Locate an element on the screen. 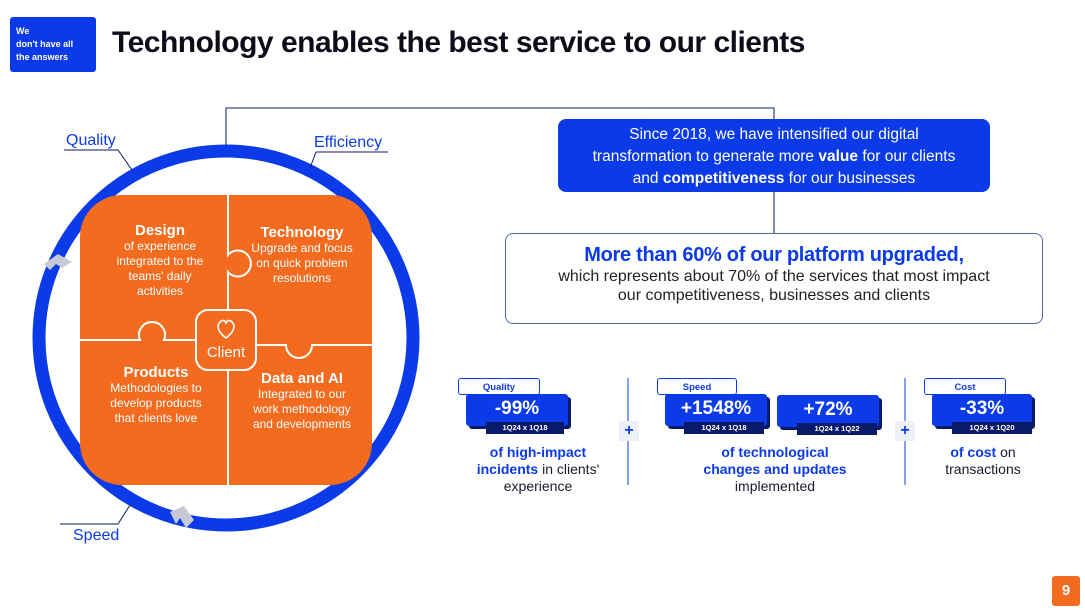  kpi-quality-desc-bold-1: of high-impact is located at coordinates (538, 452).